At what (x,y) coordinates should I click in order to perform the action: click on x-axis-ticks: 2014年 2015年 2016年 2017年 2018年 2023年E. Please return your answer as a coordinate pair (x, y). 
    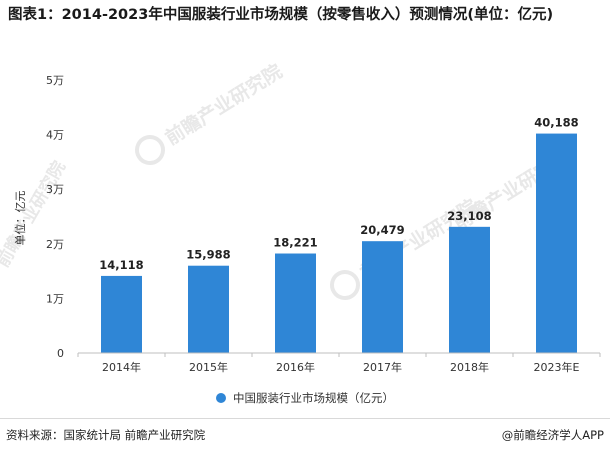
    Looking at the image, I should click on (339, 363).